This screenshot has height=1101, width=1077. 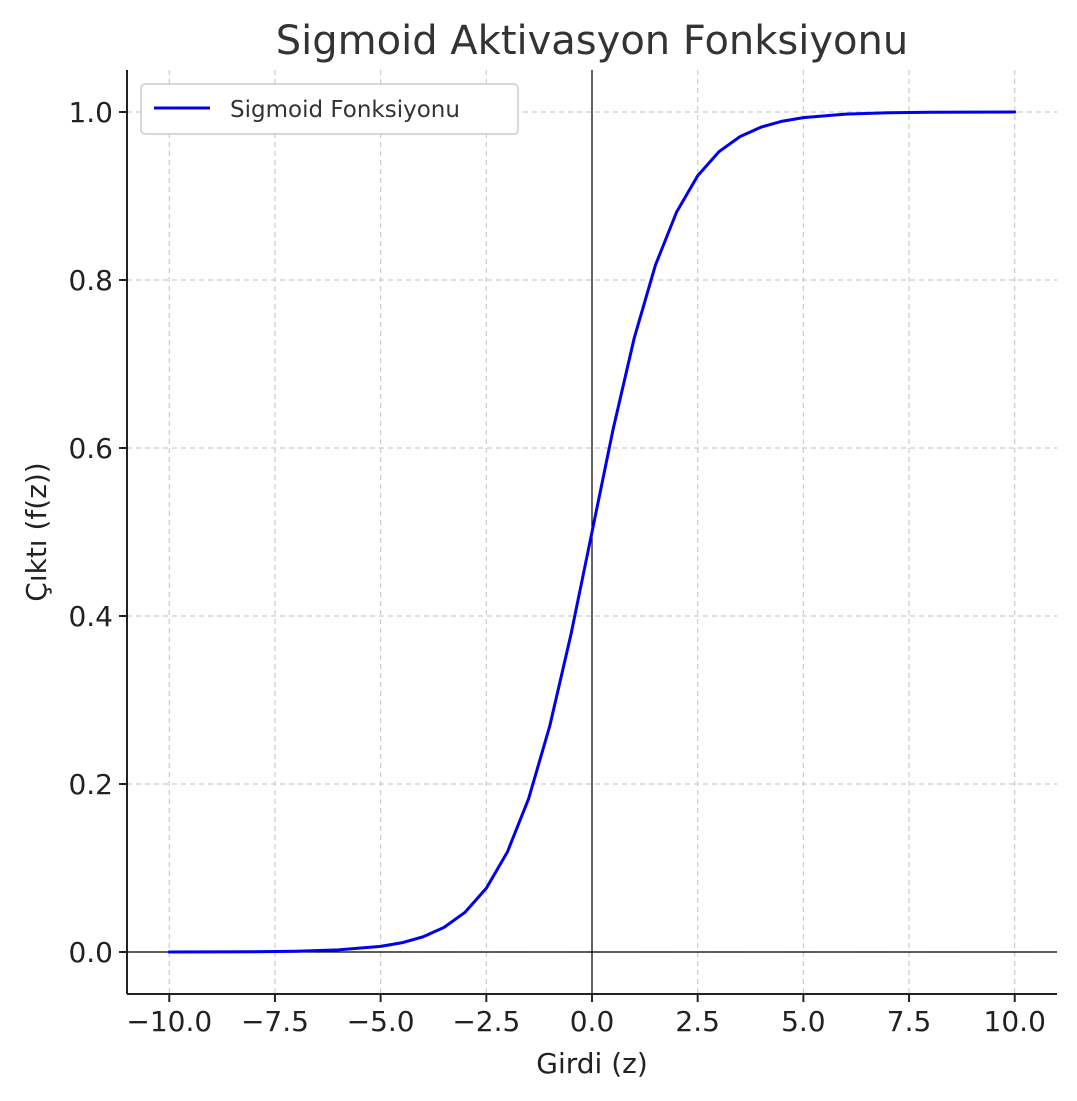 What do you see at coordinates (169, 1021) in the screenshot?
I see `x-tick-label: −10.0` at bounding box center [169, 1021].